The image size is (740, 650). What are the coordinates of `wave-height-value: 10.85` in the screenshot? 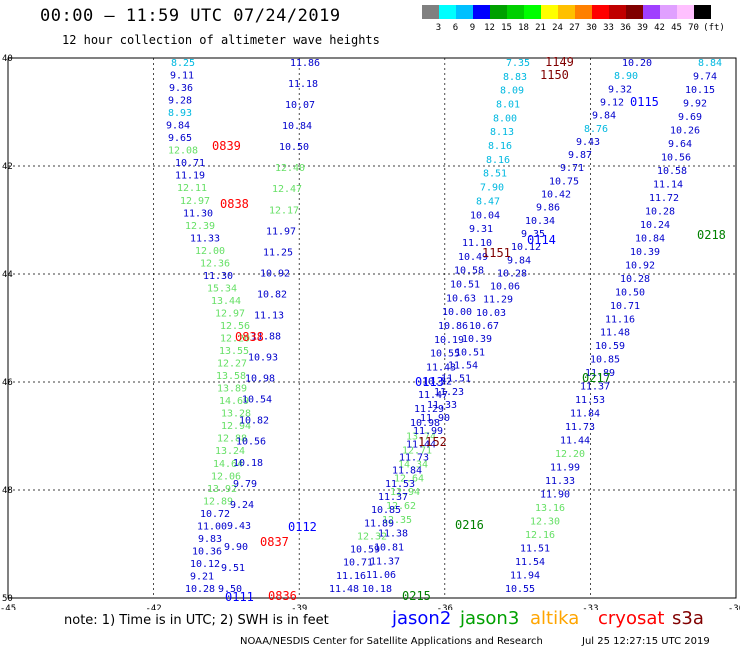 It's located at (605, 360).